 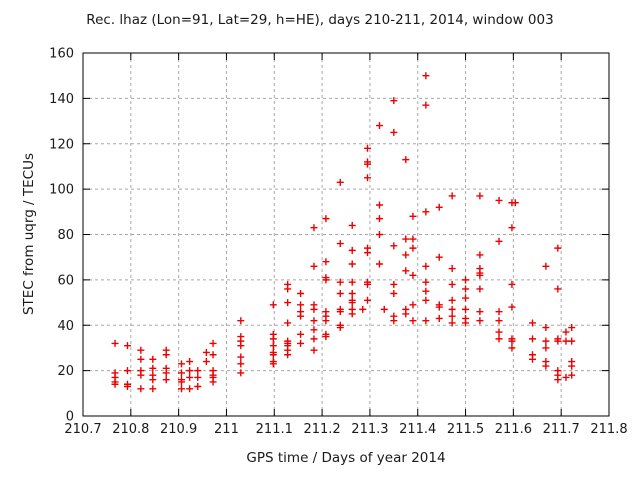 What do you see at coordinates (61, 144) in the screenshot?
I see `y-tick-label: 120` at bounding box center [61, 144].